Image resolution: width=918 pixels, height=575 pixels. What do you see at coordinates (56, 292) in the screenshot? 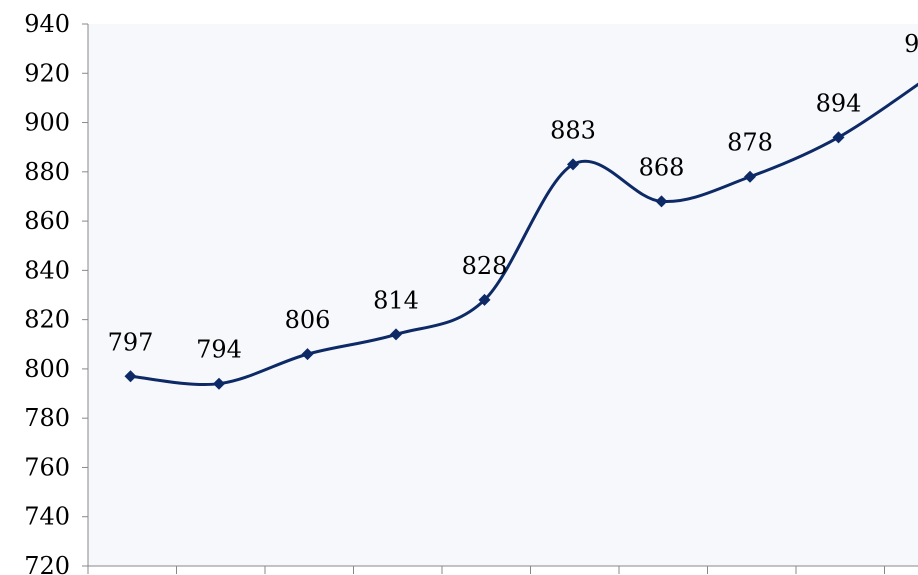
I see `y-axis-tick-labels: 720 740 760 780 800 820 840 860 880 900 920 940` at bounding box center [56, 292].